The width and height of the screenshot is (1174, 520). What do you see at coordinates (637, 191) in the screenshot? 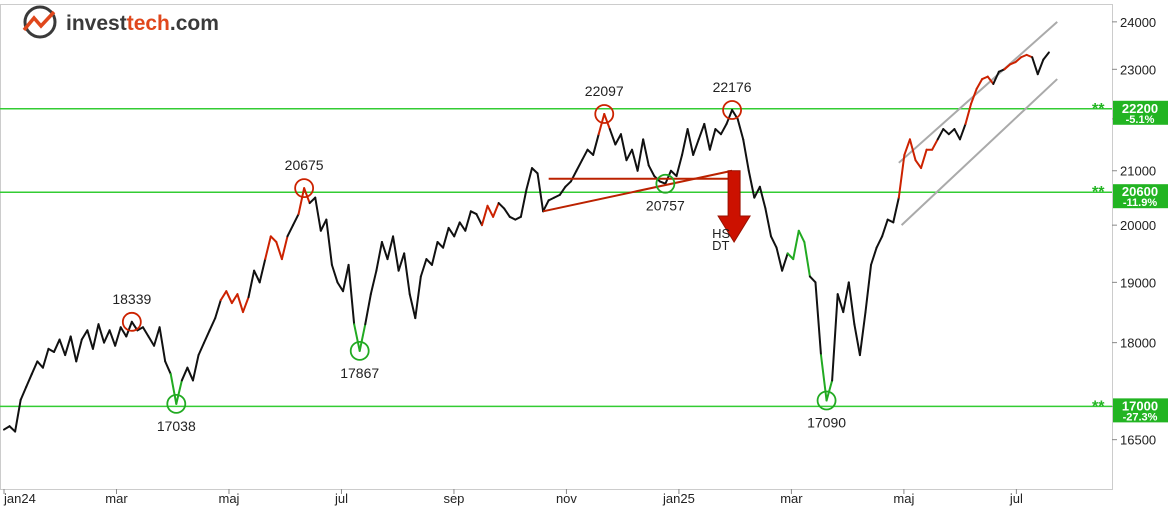
I see `neckline-line` at bounding box center [637, 191].